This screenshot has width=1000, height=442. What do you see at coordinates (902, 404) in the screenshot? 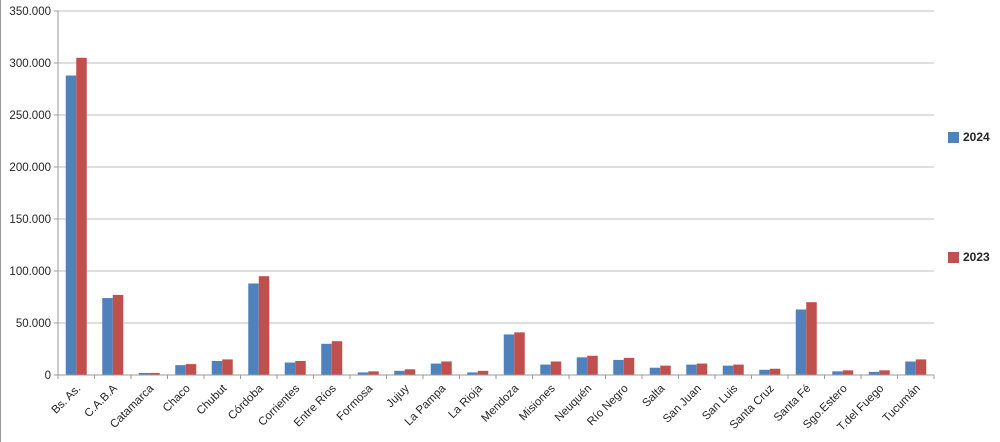
I see `x-axis-label: Tucumán` at bounding box center [902, 404].